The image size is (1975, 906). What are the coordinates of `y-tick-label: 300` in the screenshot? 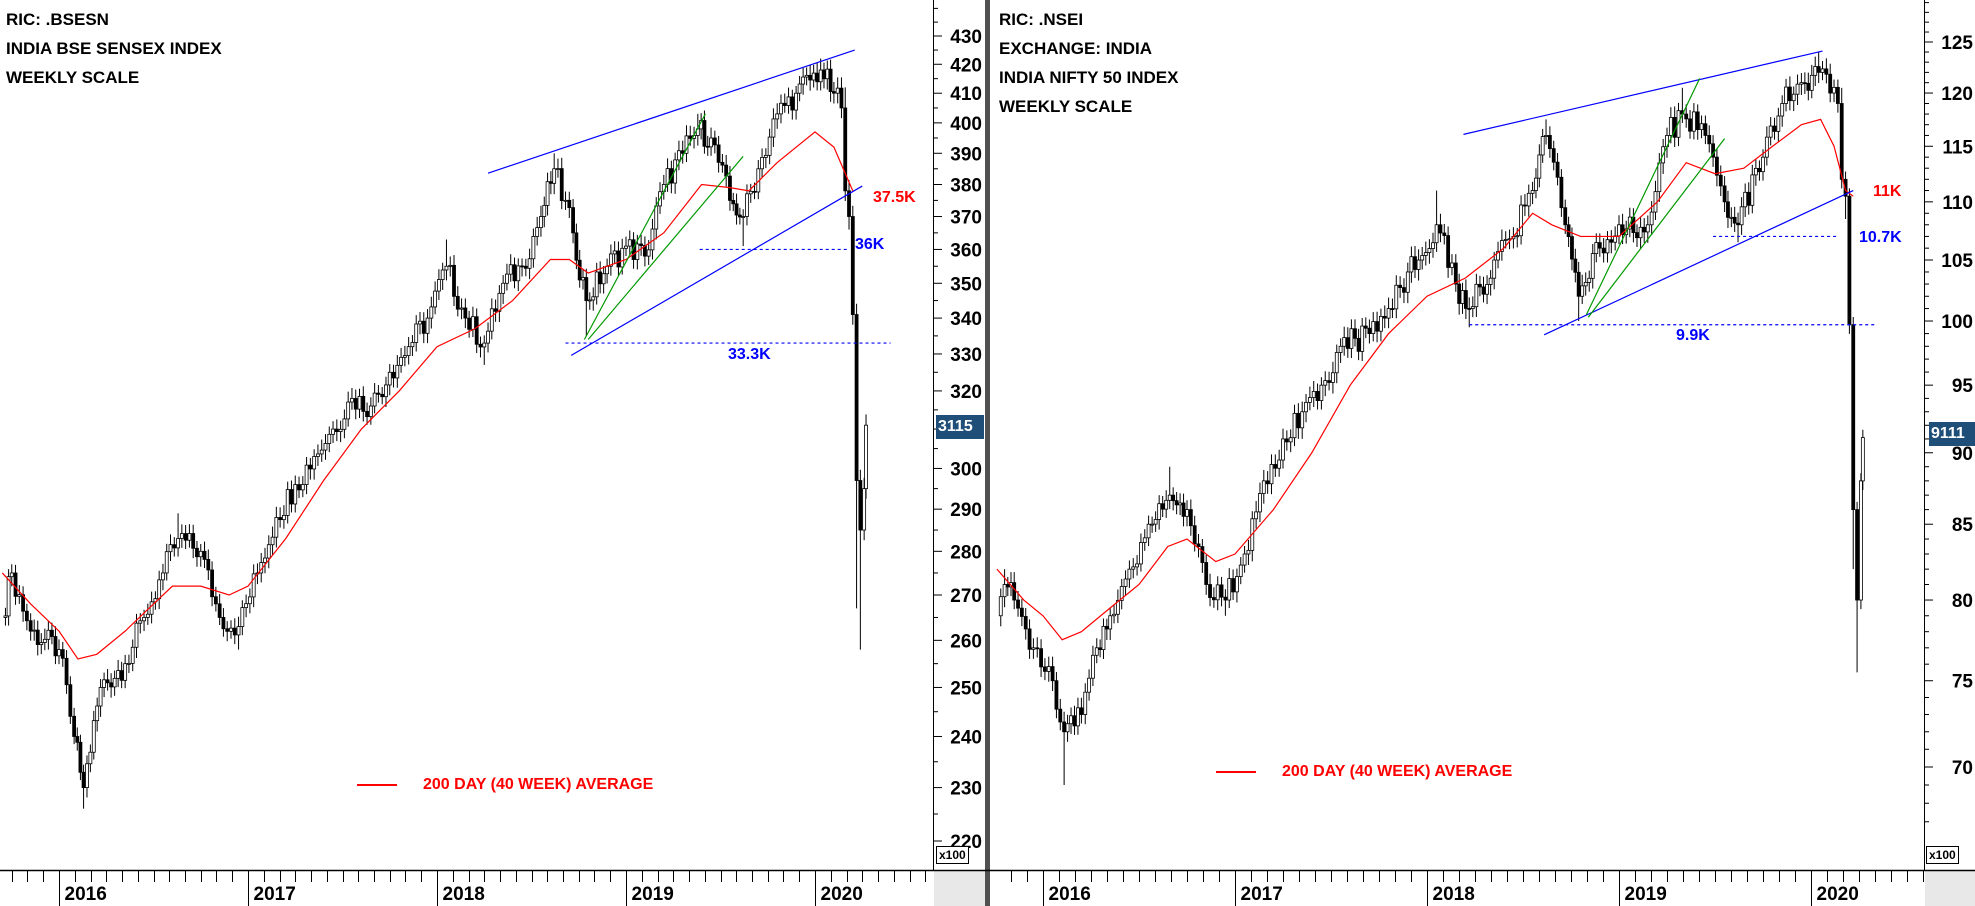 It's located at (966, 469).